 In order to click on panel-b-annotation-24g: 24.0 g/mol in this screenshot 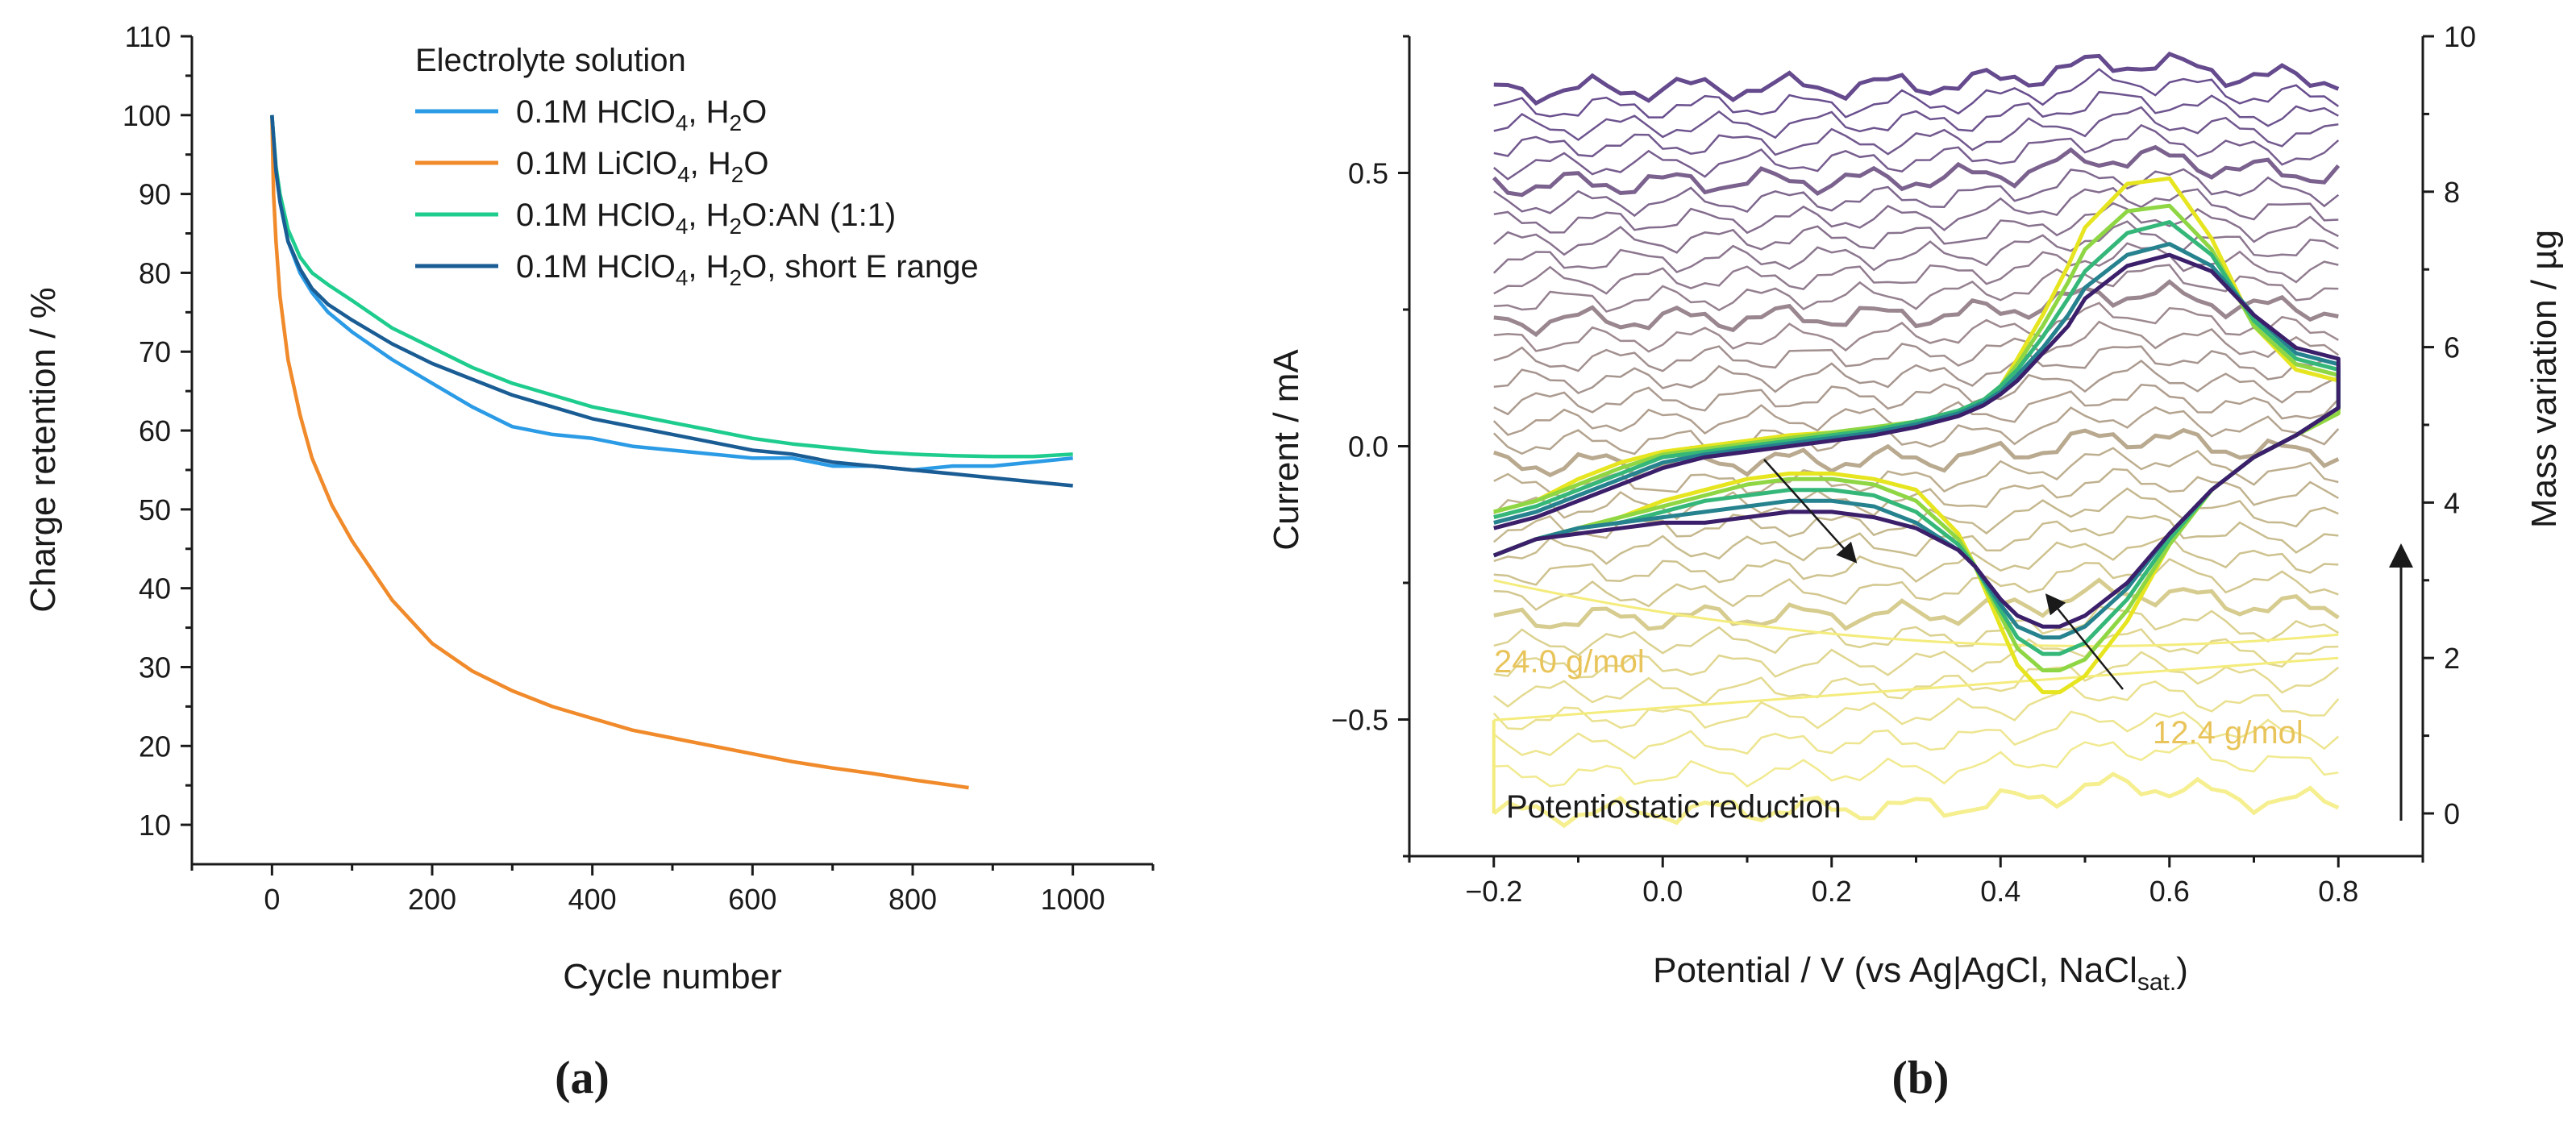, I will do `click(1570, 662)`.